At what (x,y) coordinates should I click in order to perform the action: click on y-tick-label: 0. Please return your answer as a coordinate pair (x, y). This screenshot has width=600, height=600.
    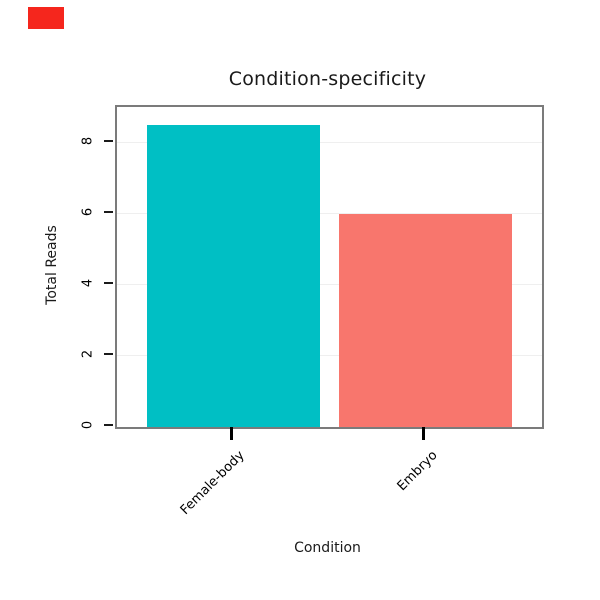
    Looking at the image, I should click on (88, 425).